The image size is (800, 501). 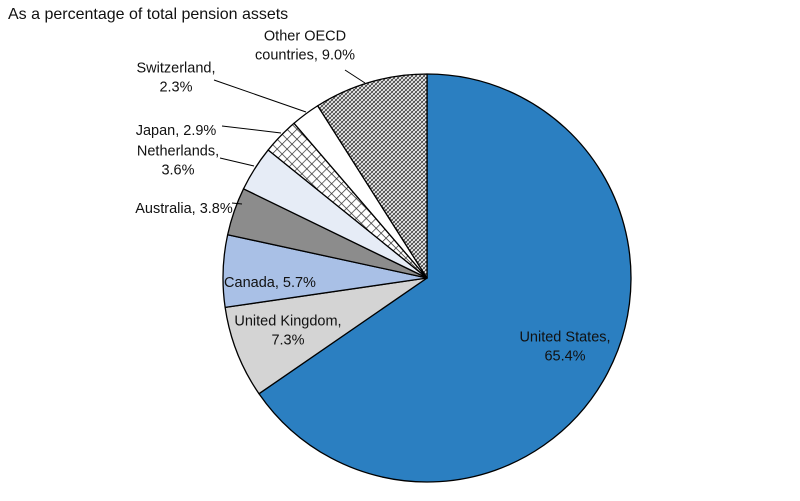 What do you see at coordinates (564, 338) in the screenshot?
I see `slice-label-line: United States,` at bounding box center [564, 338].